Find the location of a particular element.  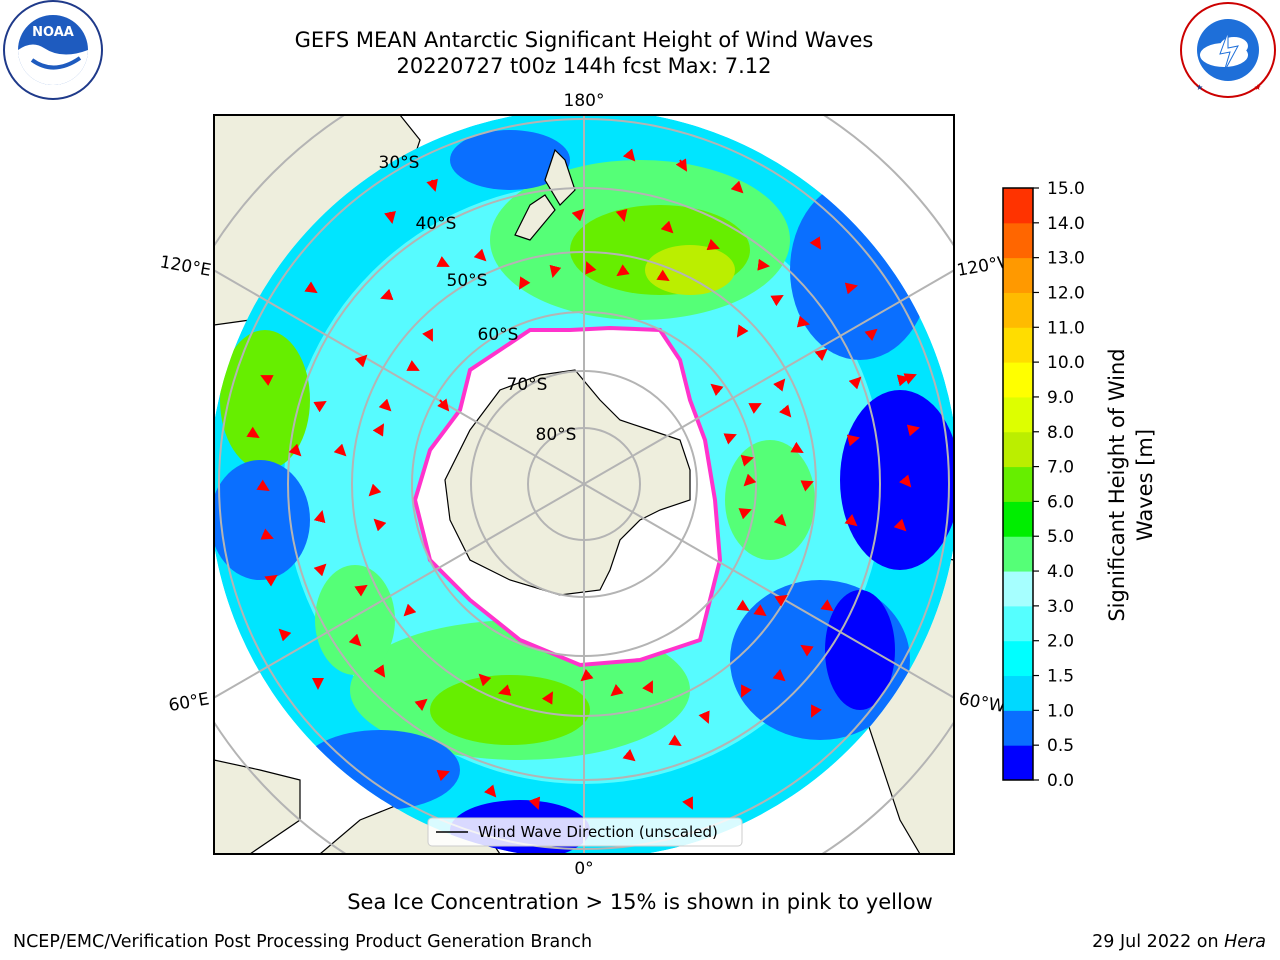

colorbar-tick-label: 12.0 is located at coordinates (1066, 293).